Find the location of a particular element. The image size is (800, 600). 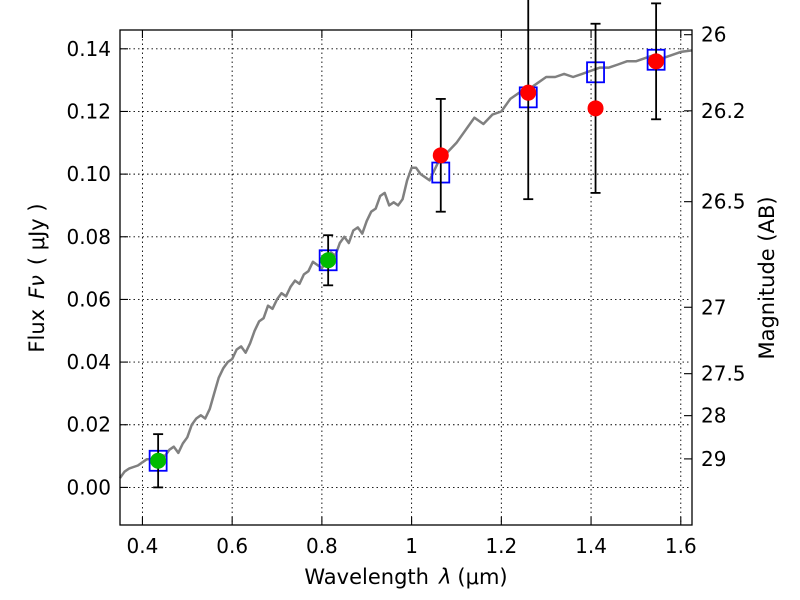

y-axis-right-title: Magnitude (AB) is located at coordinates (767, 277).